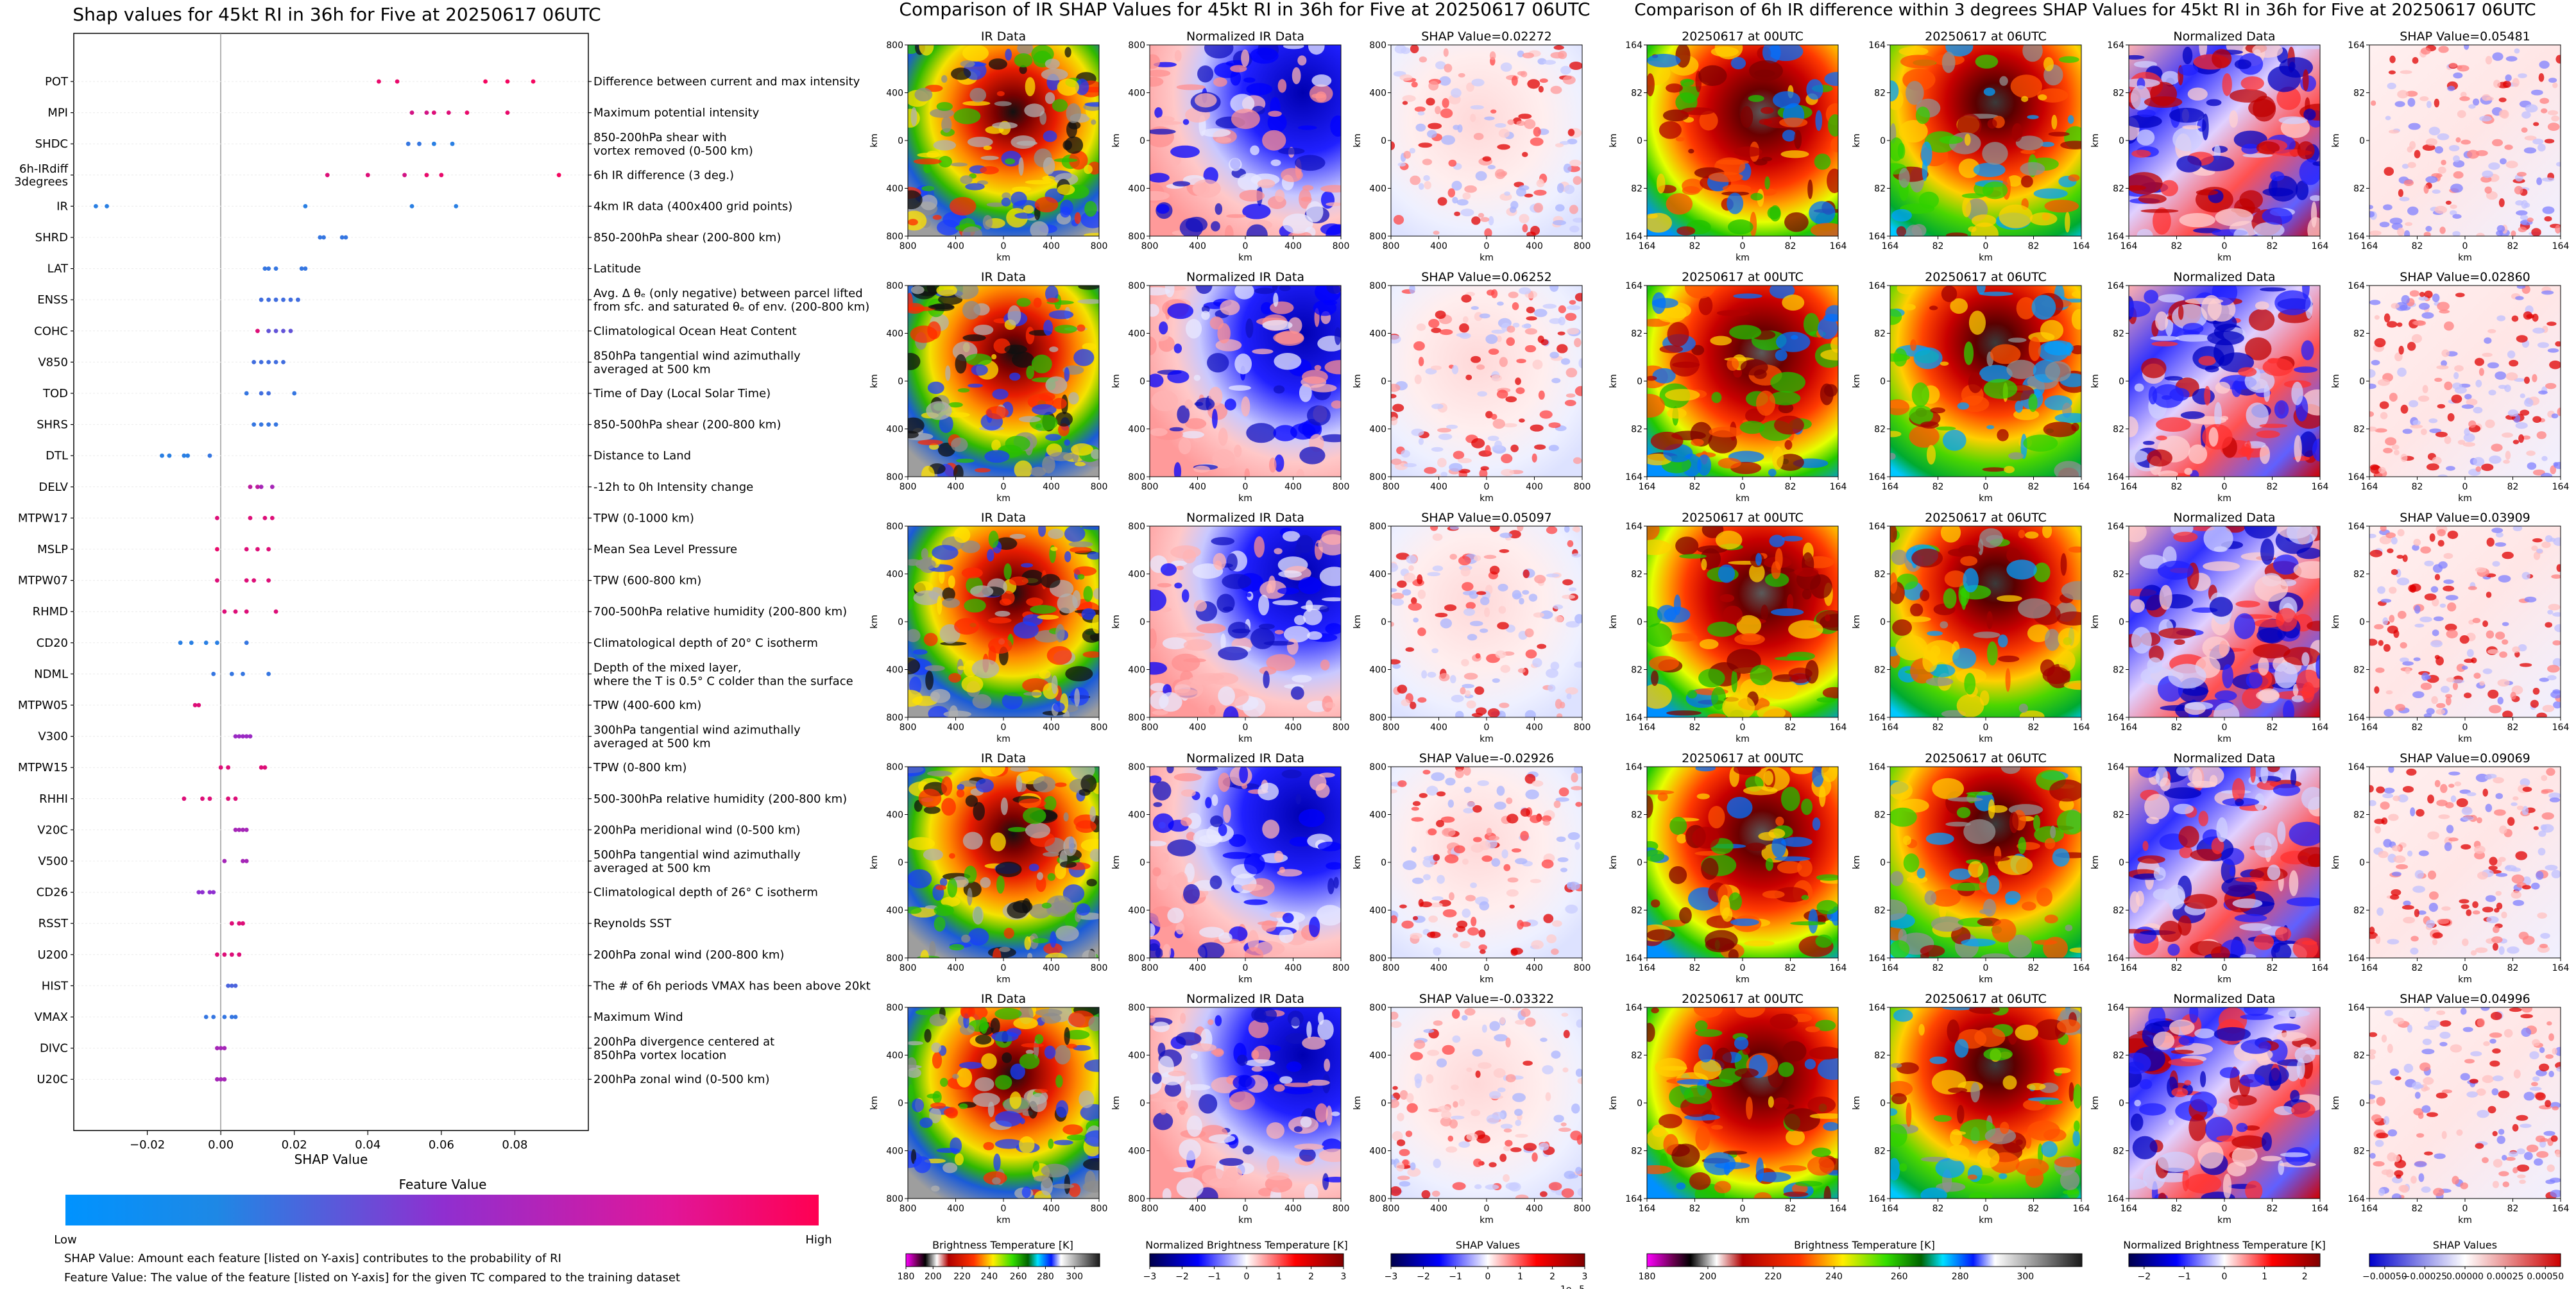 The height and width of the screenshot is (1289, 2576). I want to click on y-axis-label: km, so click(1857, 622).